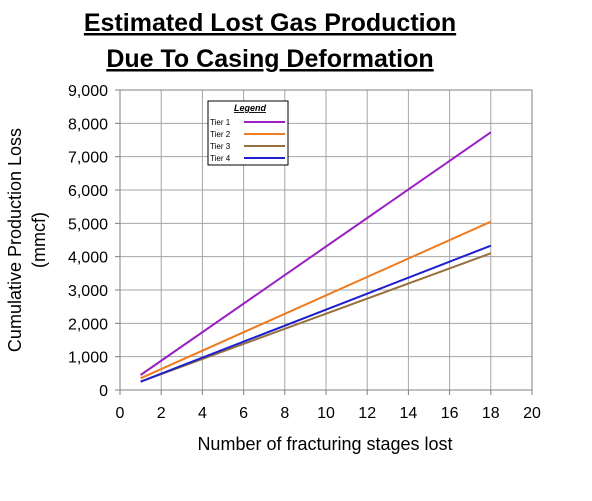  I want to click on chart-title-line-2: Due To Casing Deformation, so click(269, 59).